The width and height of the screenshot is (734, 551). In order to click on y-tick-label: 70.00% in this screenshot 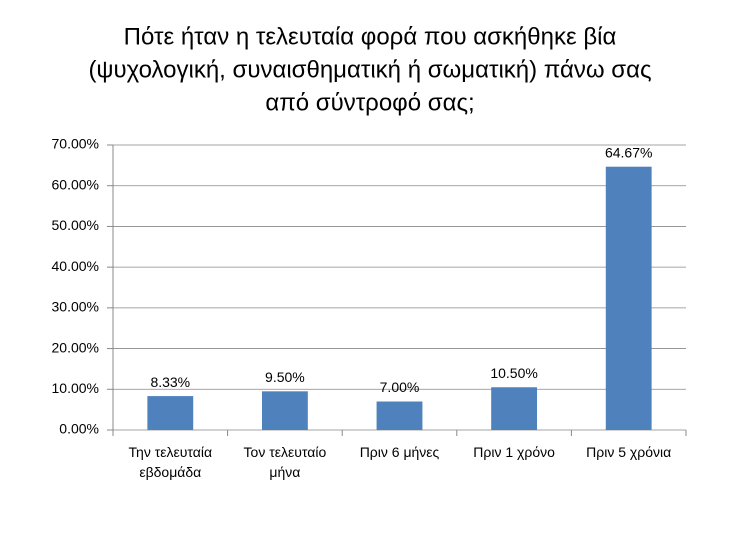, I will do `click(75, 144)`.